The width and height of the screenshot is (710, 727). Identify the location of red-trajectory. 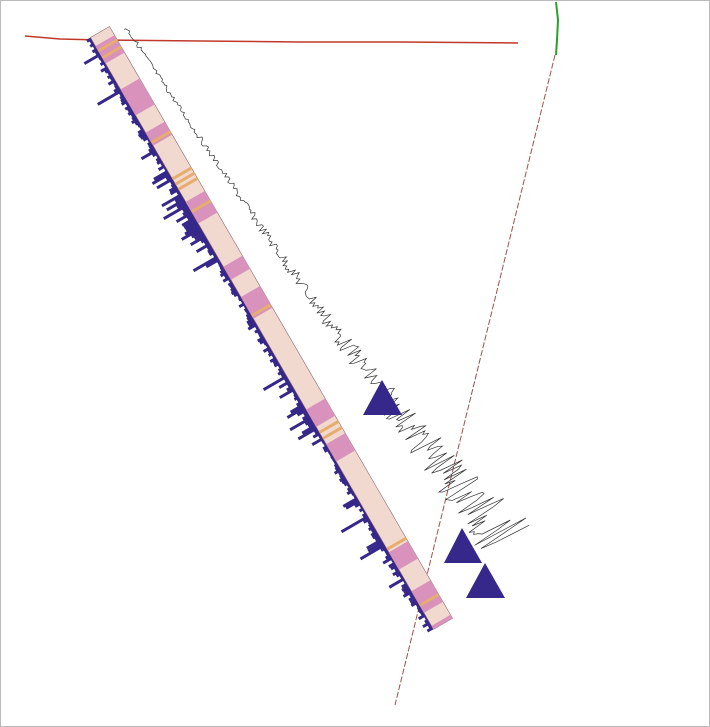
(271, 39).